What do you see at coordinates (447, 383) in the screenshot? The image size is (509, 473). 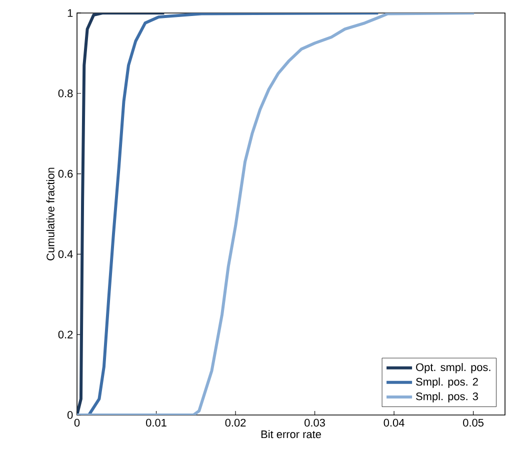 I see `legend-label: Smpl. pos. 2` at bounding box center [447, 383].